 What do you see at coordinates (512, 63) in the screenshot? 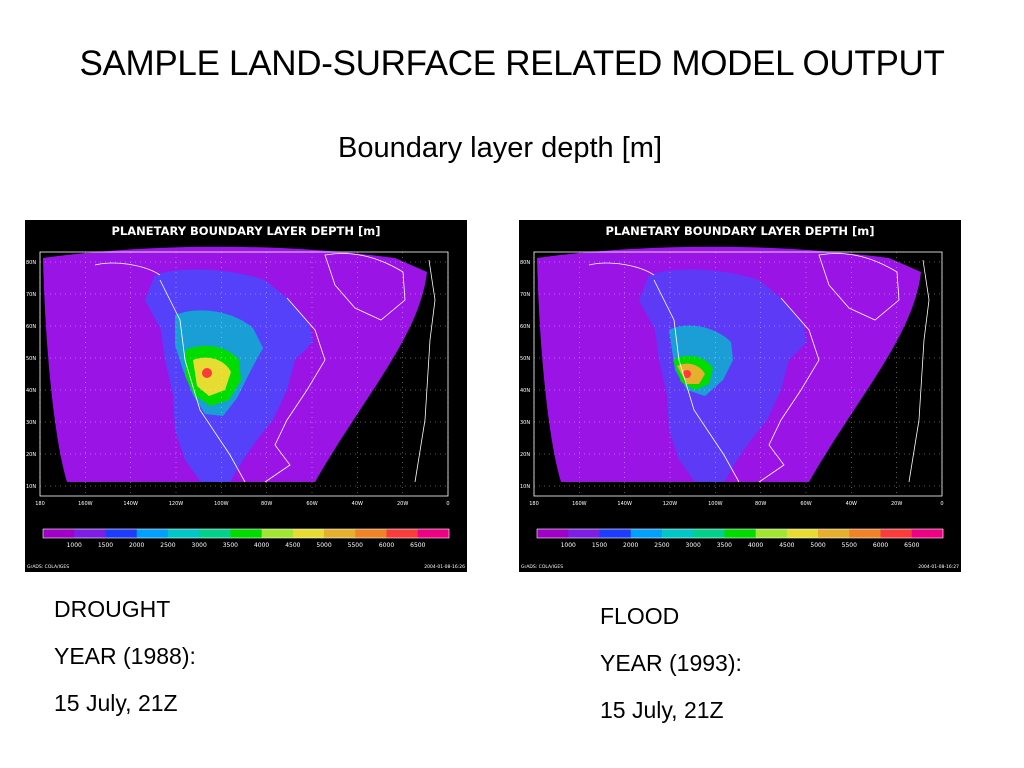
I see `slide-title: SAMPLE LAND-SURFACE RELATED MODEL OUTPUT` at bounding box center [512, 63].